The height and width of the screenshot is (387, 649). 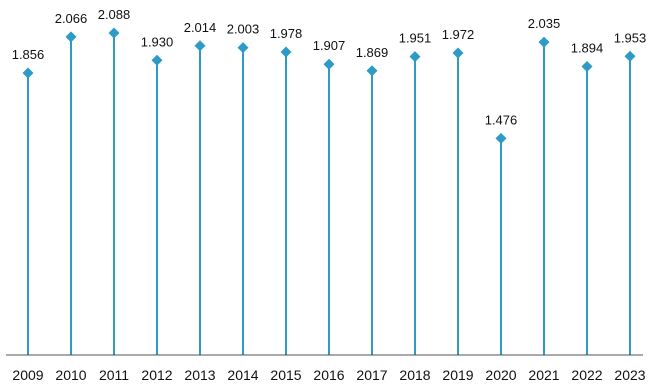 What do you see at coordinates (630, 37) in the screenshot?
I see `data-label-2023: 1.953` at bounding box center [630, 37].